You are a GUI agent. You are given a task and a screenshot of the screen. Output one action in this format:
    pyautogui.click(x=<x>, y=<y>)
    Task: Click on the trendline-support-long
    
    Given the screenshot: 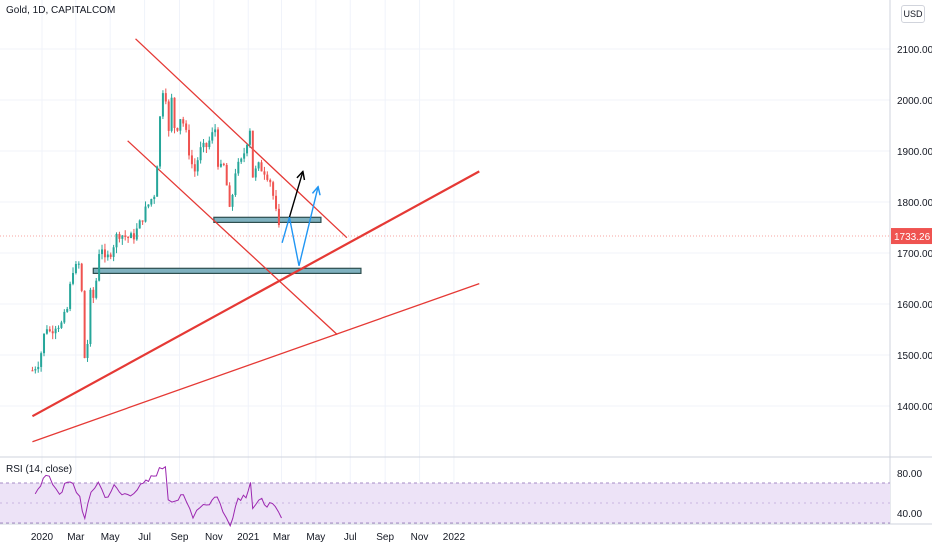 What is the action you would take?
    pyautogui.click(x=256, y=362)
    